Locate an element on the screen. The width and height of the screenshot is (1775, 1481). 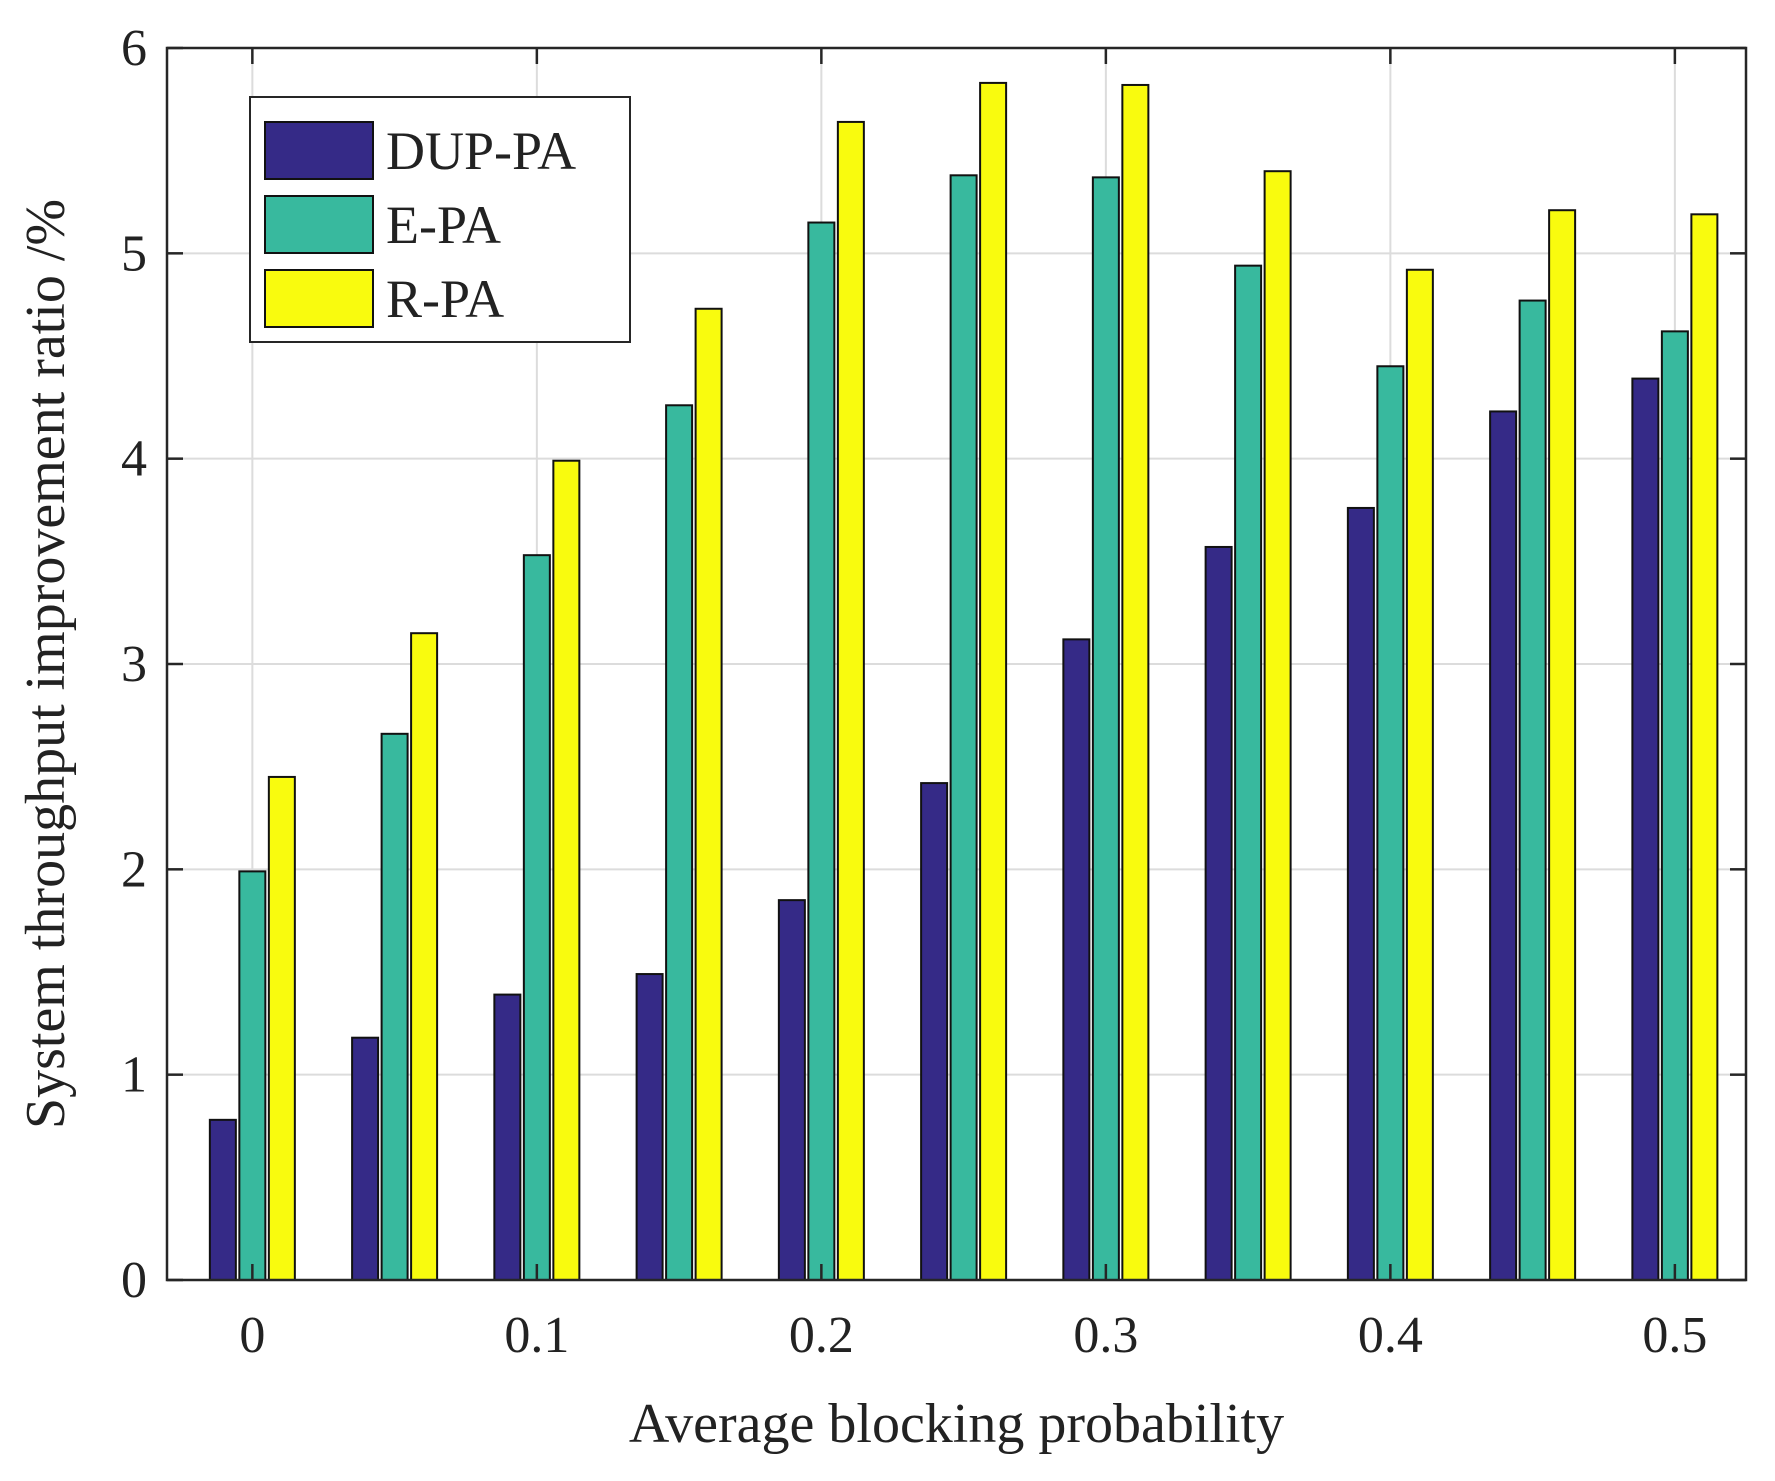
y-tick-label: 4 is located at coordinates (134, 459).